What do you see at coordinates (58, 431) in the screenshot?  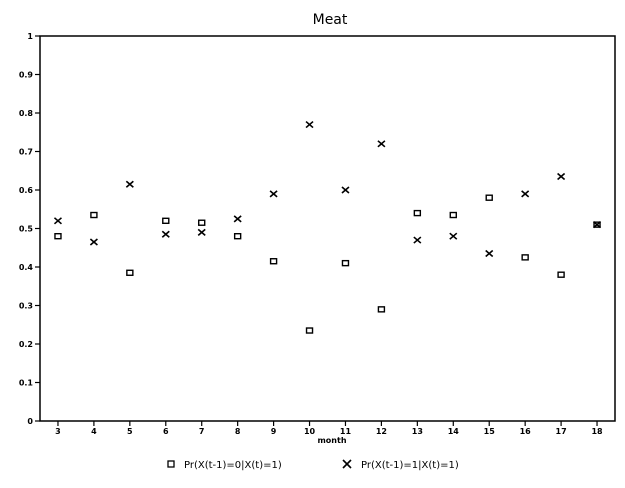 I see `x-tick-label: 3` at bounding box center [58, 431].